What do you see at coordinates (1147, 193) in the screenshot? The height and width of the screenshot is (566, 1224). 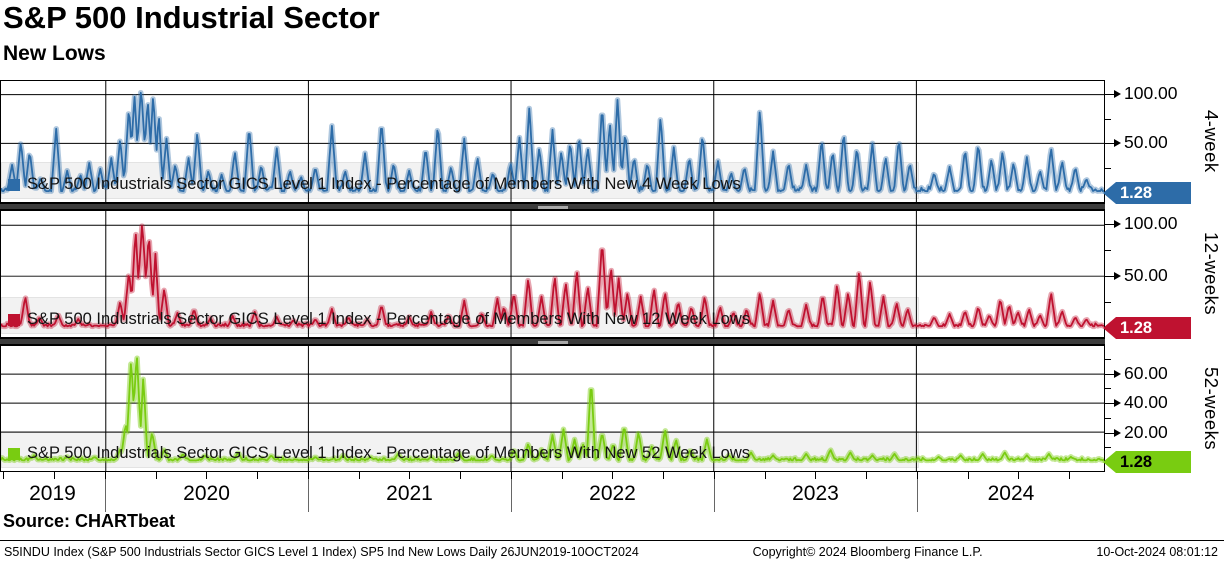 I see `last-value-badge-4-week: 1.28` at bounding box center [1147, 193].